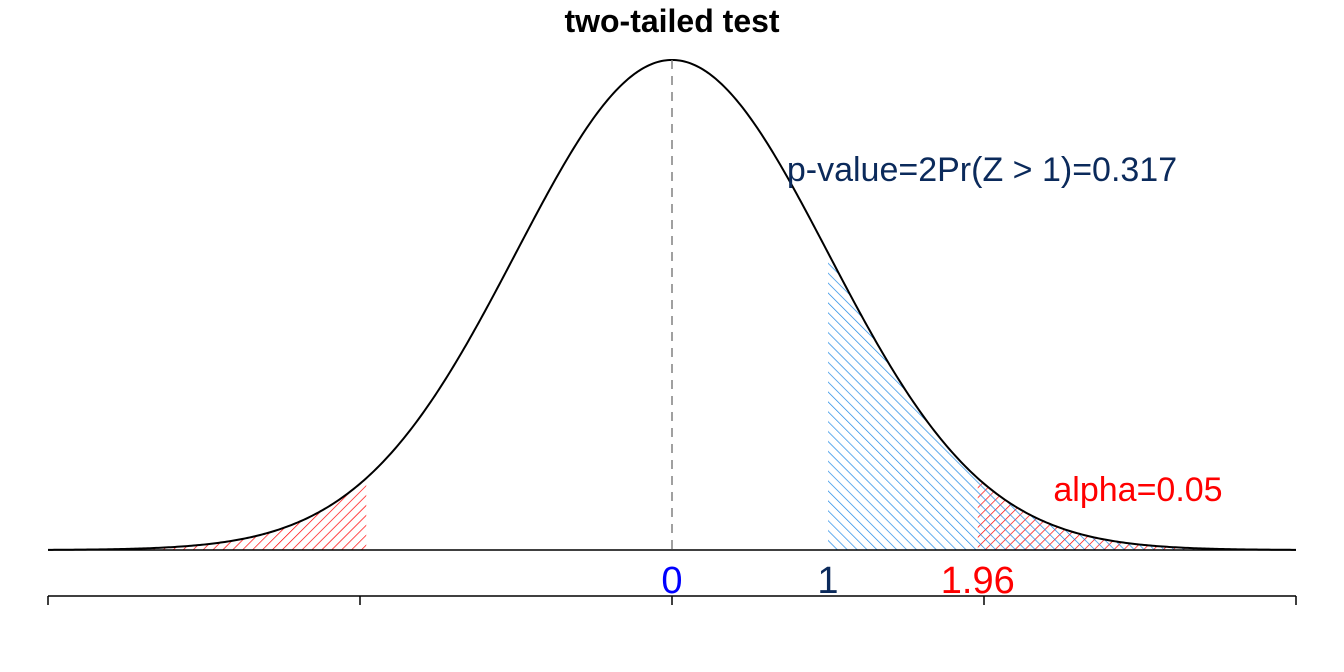 This screenshot has width=1344, height=672. I want to click on value-labels: 0 1 1.96, so click(837, 581).